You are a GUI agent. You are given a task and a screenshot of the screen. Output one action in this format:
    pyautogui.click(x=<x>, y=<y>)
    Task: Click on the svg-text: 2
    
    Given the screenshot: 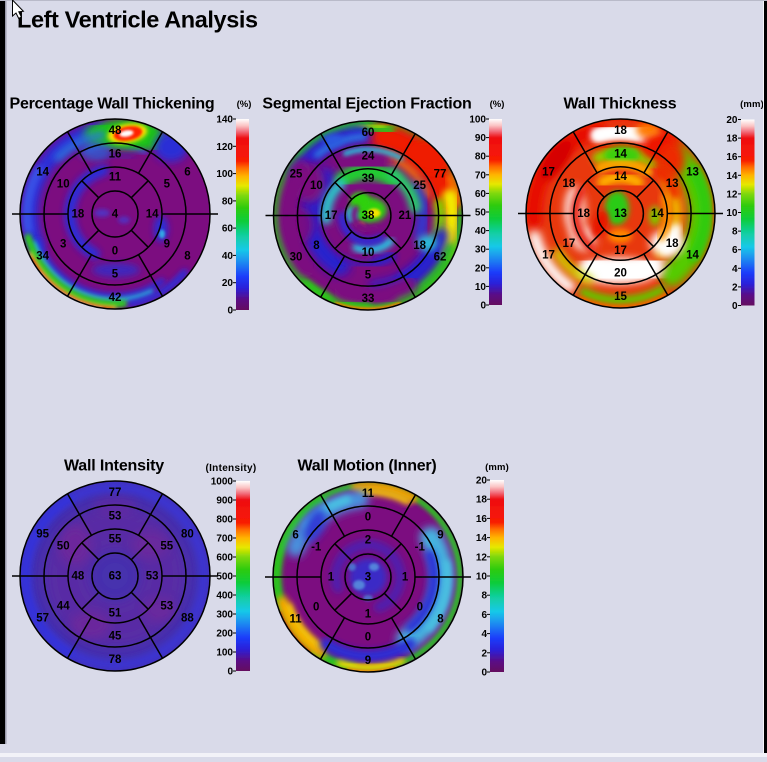 What is the action you would take?
    pyautogui.click(x=484, y=653)
    